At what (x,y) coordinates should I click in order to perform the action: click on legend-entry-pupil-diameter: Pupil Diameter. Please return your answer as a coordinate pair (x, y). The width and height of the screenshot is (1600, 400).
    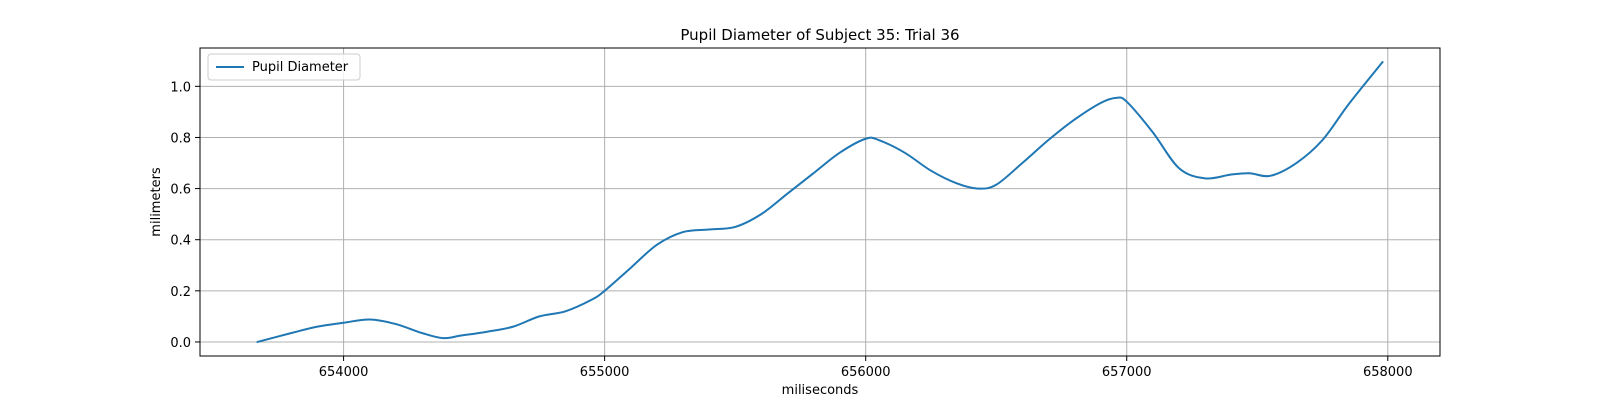
    Looking at the image, I should click on (300, 67).